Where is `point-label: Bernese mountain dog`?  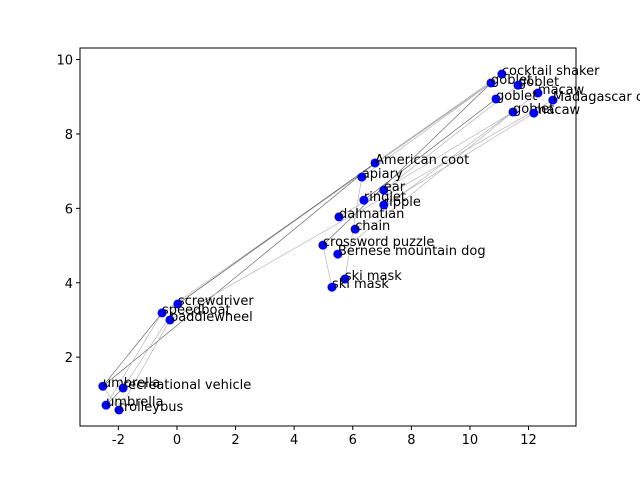
point-label: Bernese mountain dog is located at coordinates (412, 251).